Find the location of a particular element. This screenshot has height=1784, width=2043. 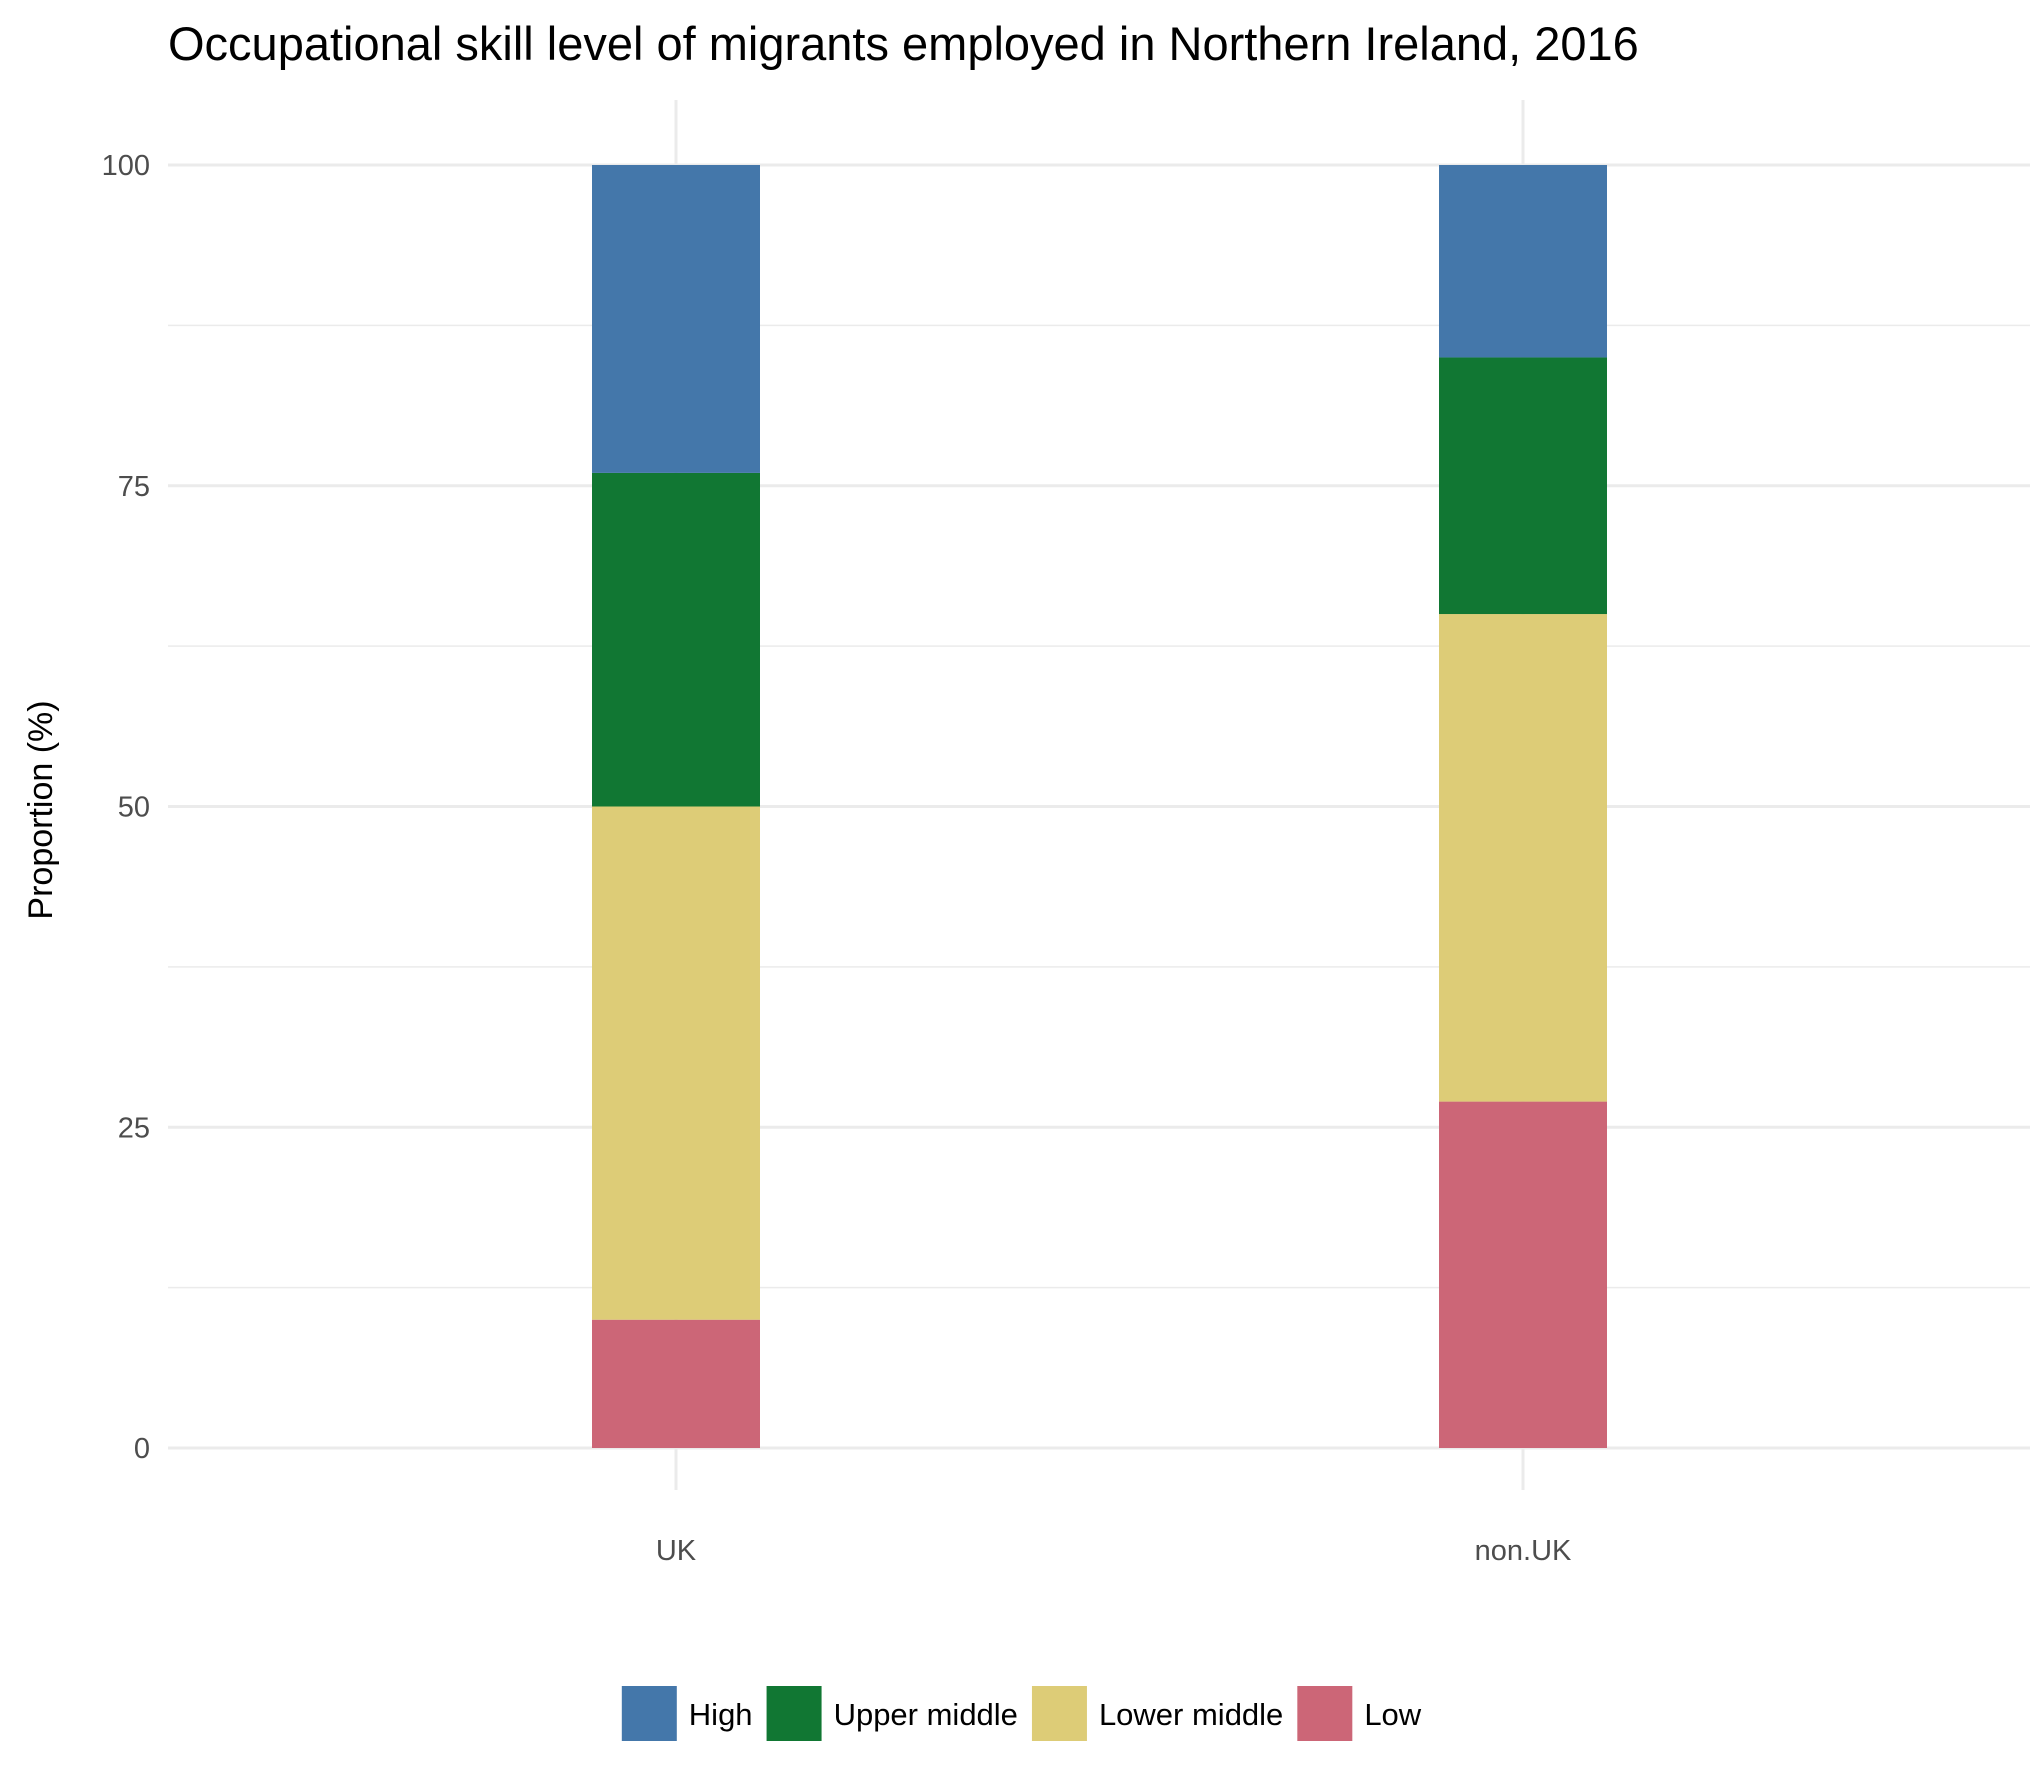

y-tick-labels: 0 25 50 75 100 is located at coordinates (126, 807).